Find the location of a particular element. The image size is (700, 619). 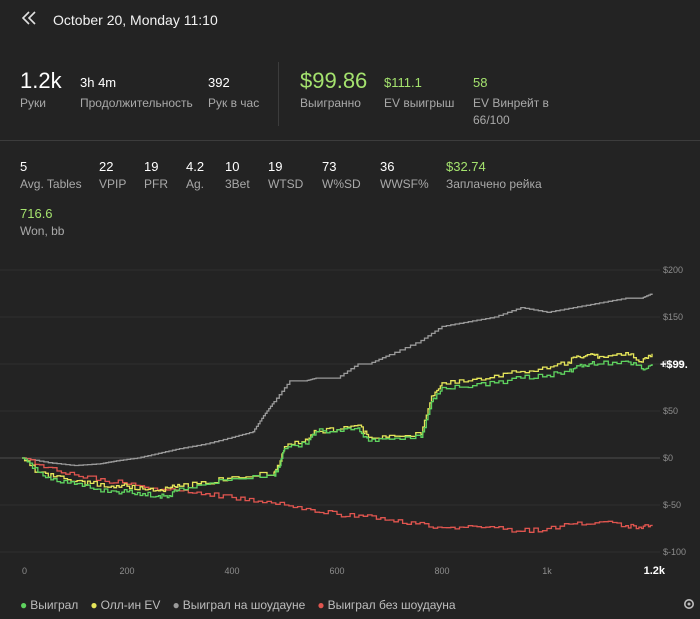

hands-value: 1.2k is located at coordinates (41, 80).